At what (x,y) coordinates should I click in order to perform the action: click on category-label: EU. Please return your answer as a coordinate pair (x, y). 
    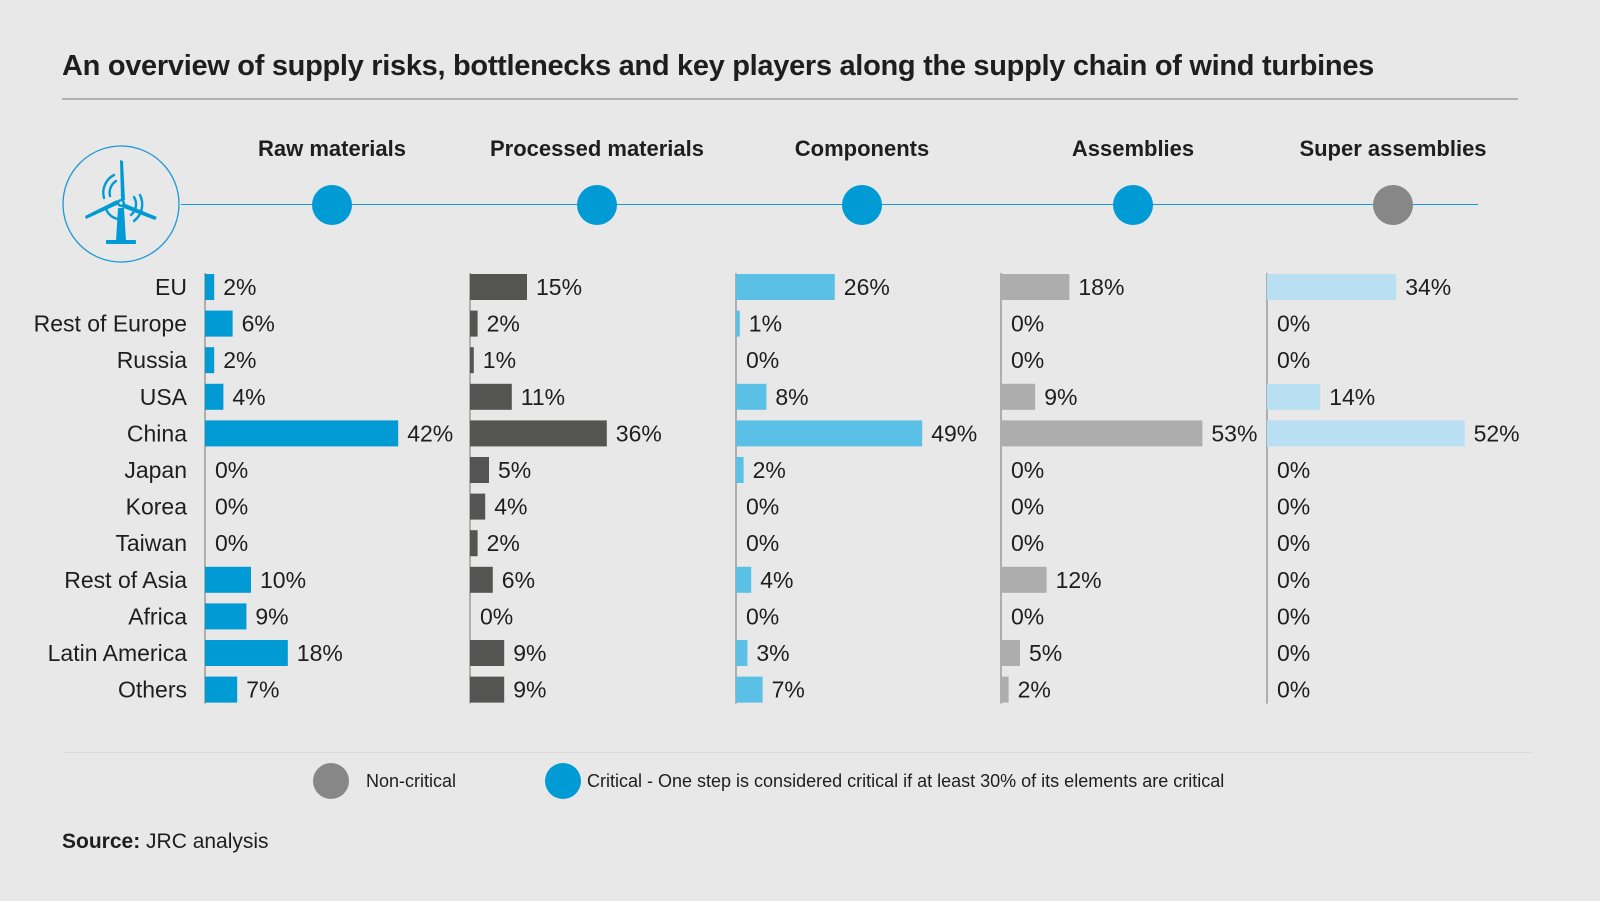
    Looking at the image, I should click on (171, 287).